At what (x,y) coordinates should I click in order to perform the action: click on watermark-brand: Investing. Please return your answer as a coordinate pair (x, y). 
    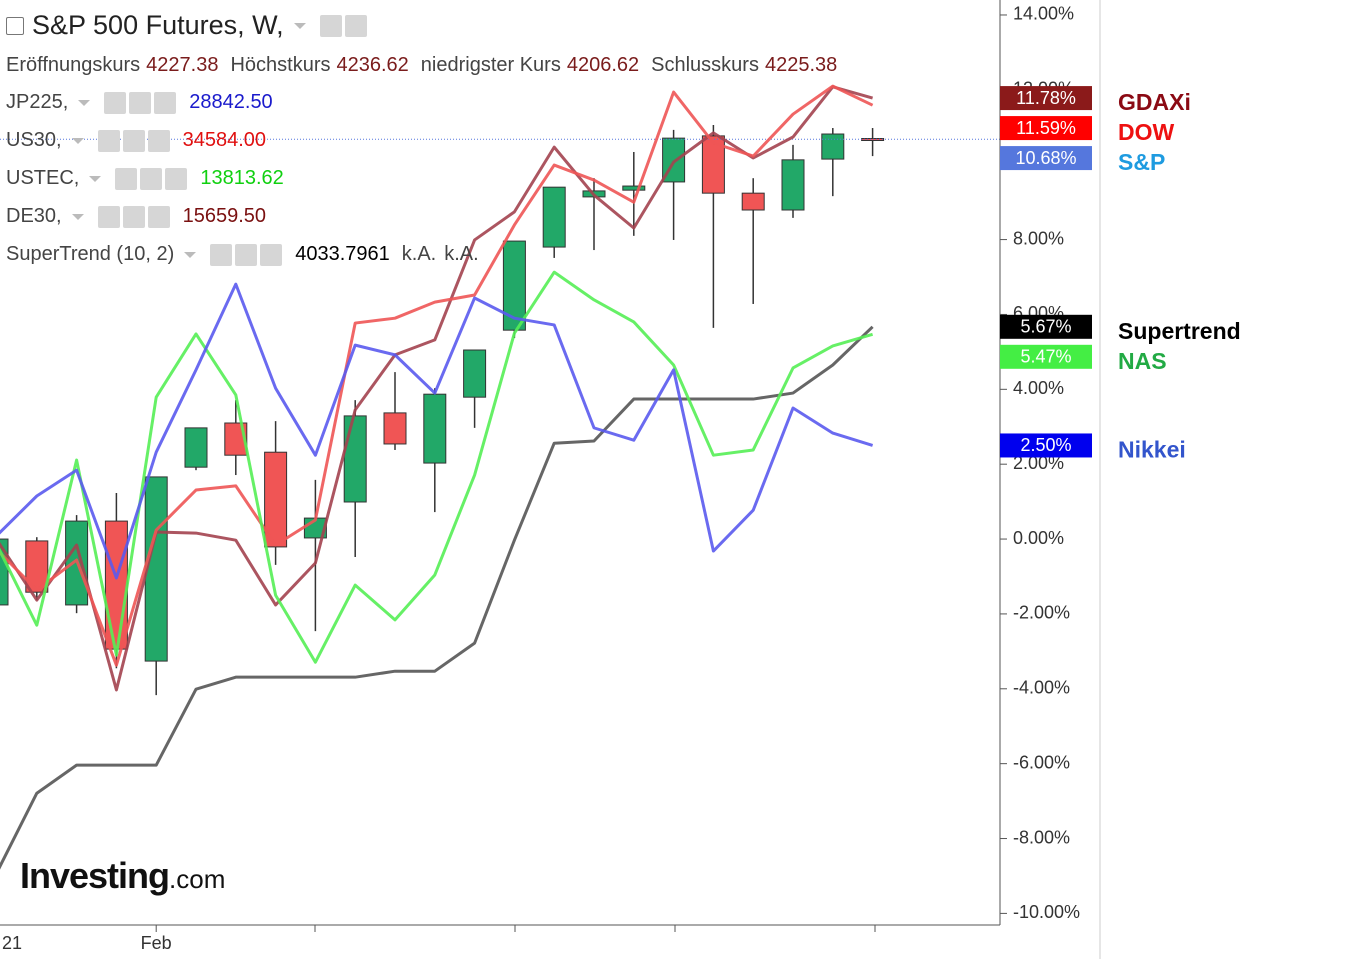
    Looking at the image, I should click on (95, 875).